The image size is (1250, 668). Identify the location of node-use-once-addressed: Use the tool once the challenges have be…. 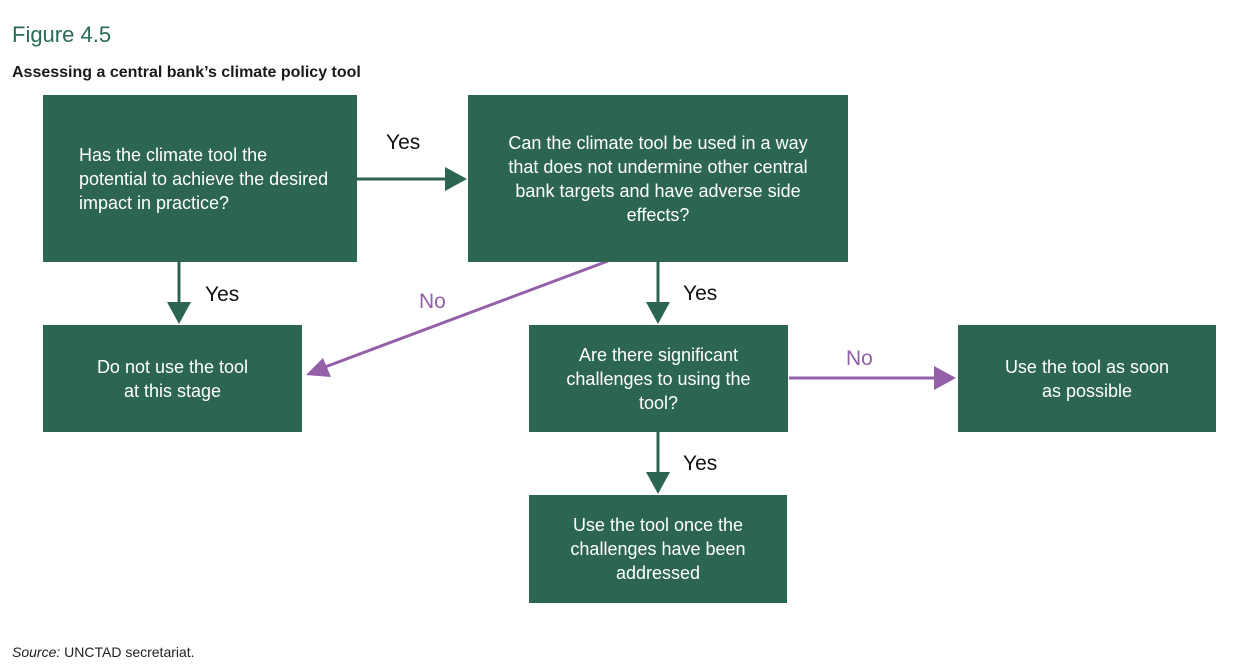
(658, 549).